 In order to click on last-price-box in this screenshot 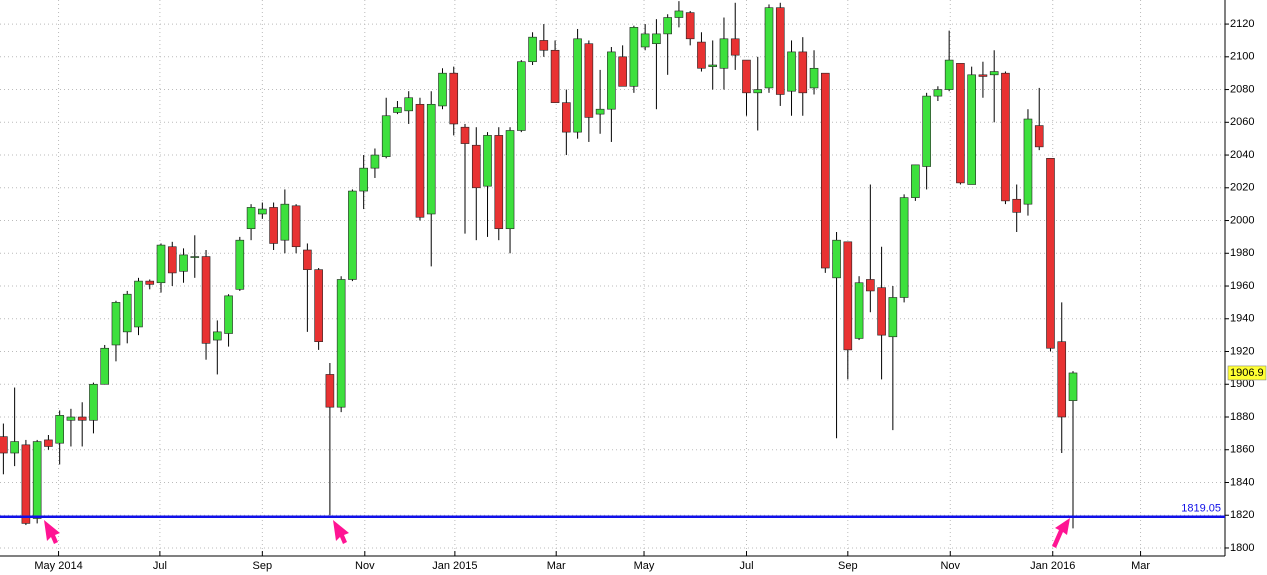, I will do `click(1247, 373)`.